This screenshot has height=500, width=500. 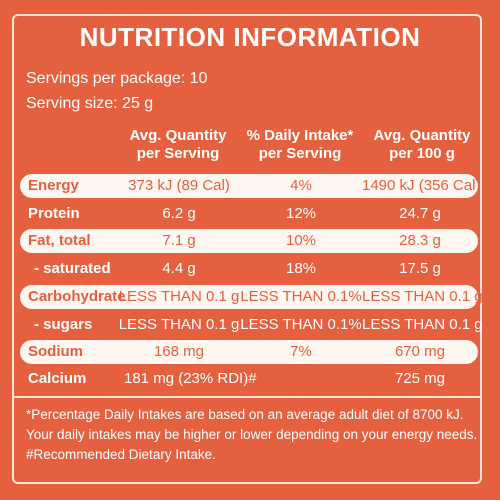 I want to click on per-100g-value: 28.3 g, so click(x=420, y=240).